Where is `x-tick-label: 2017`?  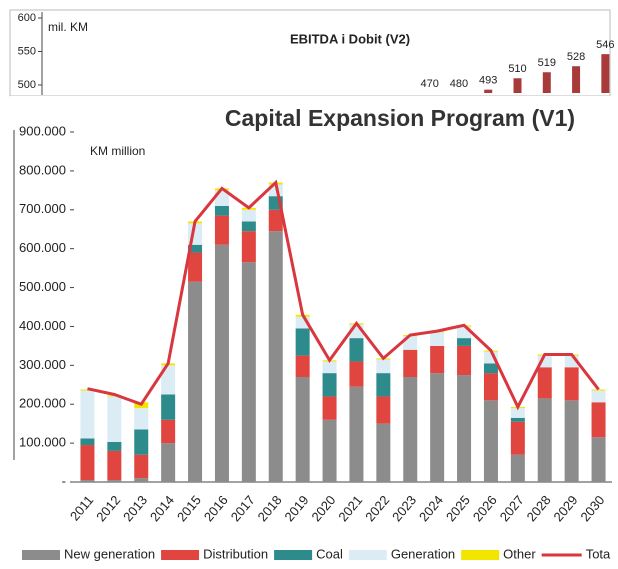
x-tick-label: 2017 is located at coordinates (243, 508).